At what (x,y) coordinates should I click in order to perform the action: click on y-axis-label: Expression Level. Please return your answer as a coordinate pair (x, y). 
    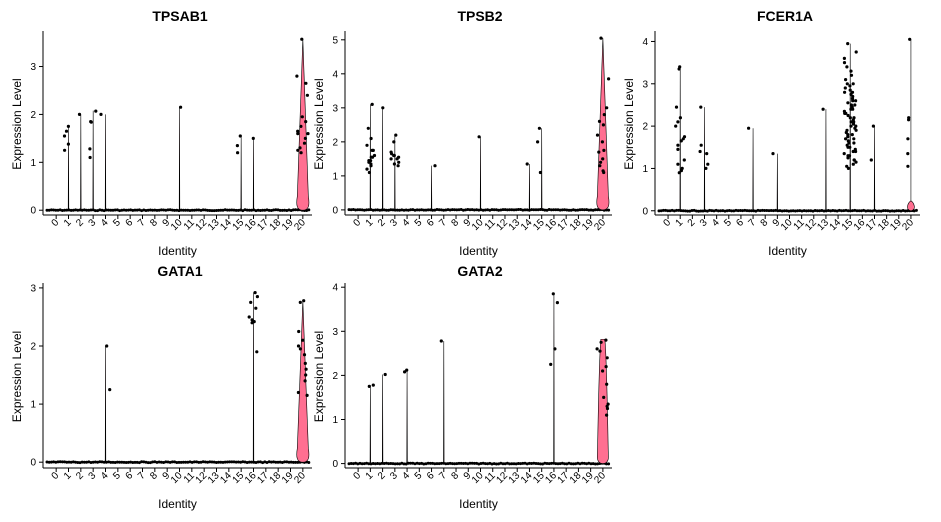
    Looking at the image, I should click on (17, 123).